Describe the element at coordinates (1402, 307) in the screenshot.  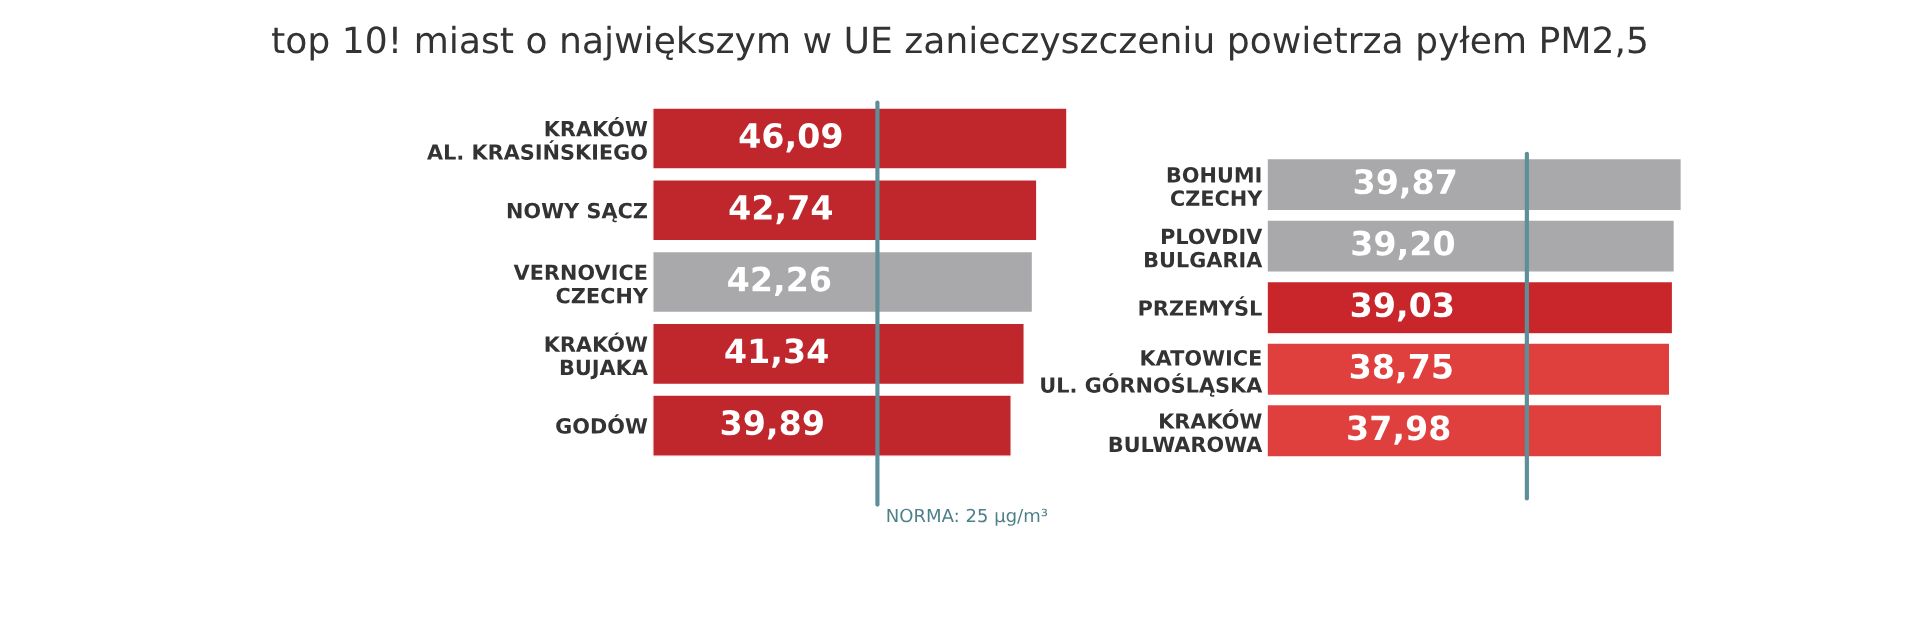
I see `data-label: 39,03` at that location.